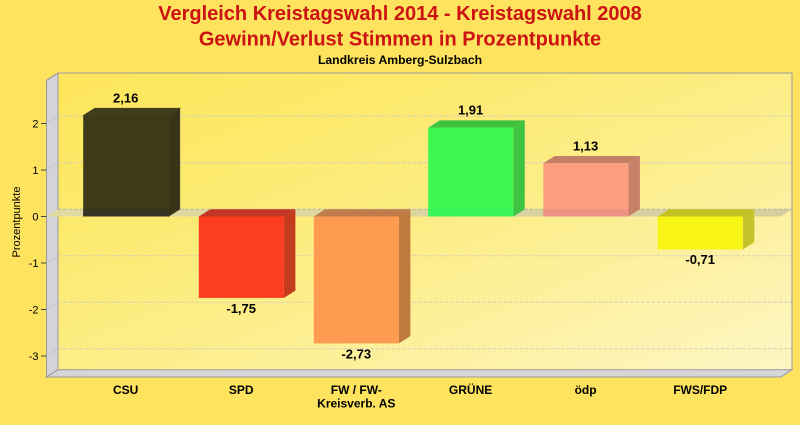 This screenshot has width=800, height=425. Describe the element at coordinates (34, 264) in the screenshot. I see `svg-text: -1` at that location.